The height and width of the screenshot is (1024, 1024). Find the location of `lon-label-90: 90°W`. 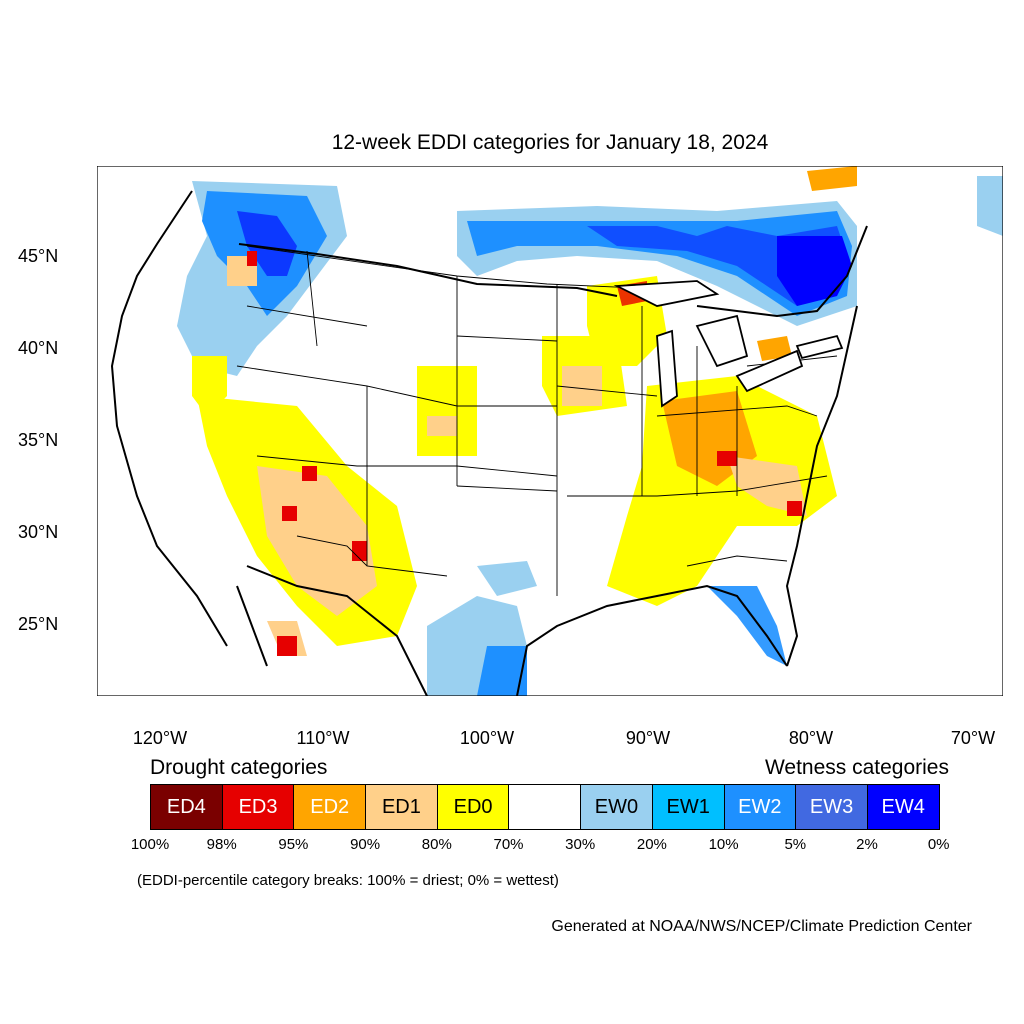

lon-label-90: 90°W is located at coordinates (648, 738).